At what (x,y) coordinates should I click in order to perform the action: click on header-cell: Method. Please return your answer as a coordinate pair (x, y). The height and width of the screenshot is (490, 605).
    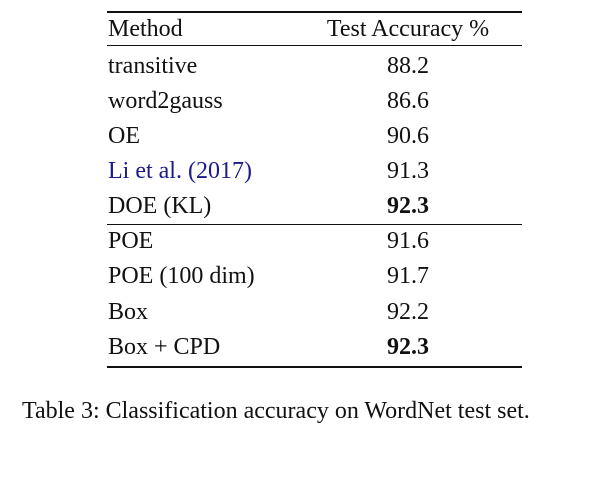
    Looking at the image, I should click on (145, 29).